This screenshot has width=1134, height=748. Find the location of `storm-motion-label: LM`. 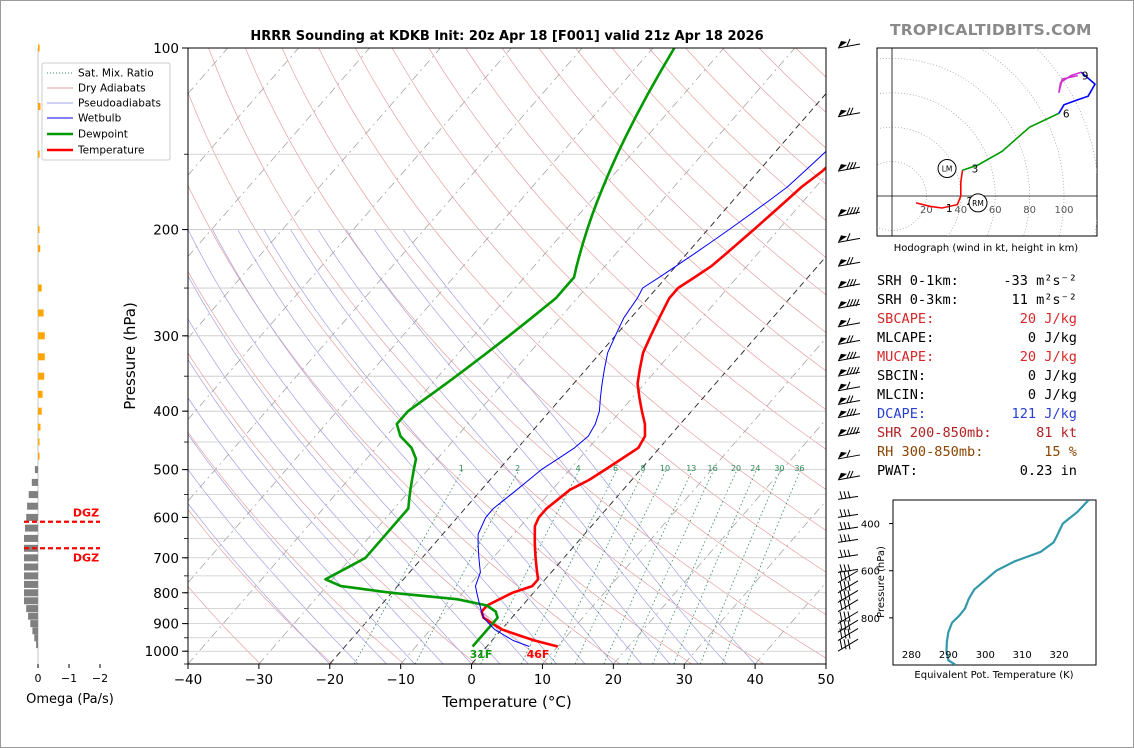

storm-motion-label: LM is located at coordinates (947, 168).